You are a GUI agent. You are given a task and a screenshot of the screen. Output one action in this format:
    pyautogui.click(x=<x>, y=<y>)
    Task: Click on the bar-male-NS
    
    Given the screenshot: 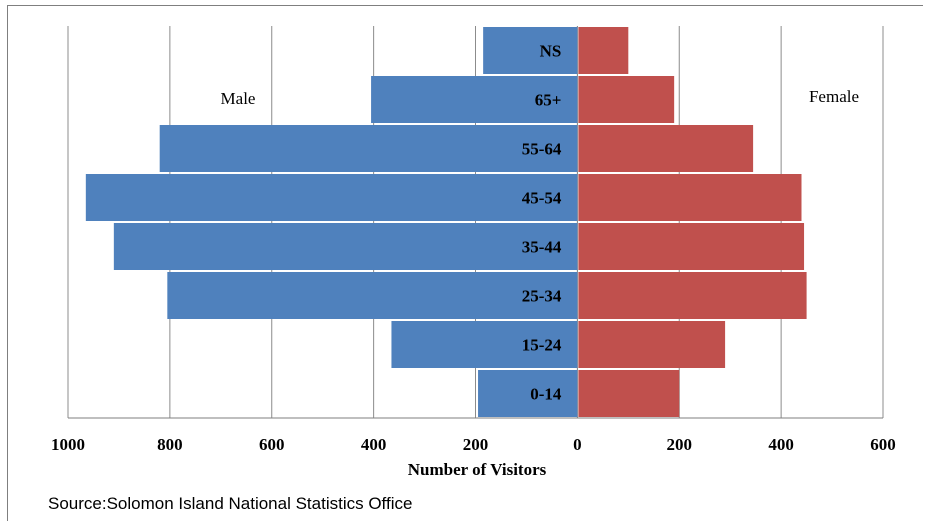 What is the action you would take?
    pyautogui.click(x=530, y=50)
    